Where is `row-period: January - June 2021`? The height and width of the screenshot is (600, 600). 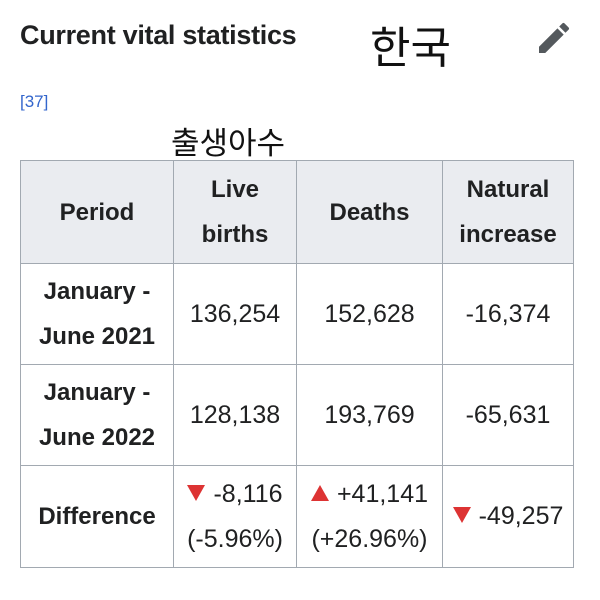 row-period: January - June 2021 is located at coordinates (97, 314).